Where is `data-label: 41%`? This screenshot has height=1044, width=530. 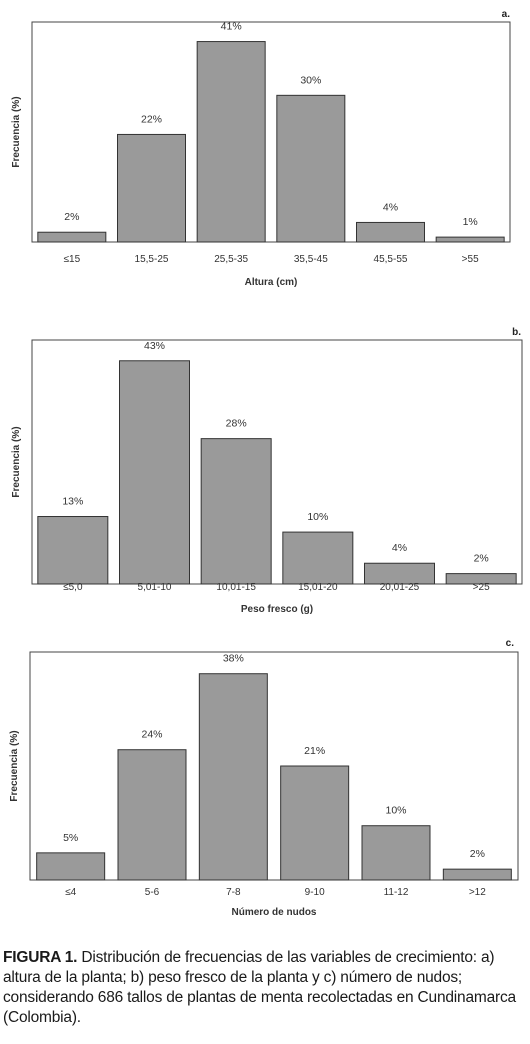 data-label: 41% is located at coordinates (231, 27).